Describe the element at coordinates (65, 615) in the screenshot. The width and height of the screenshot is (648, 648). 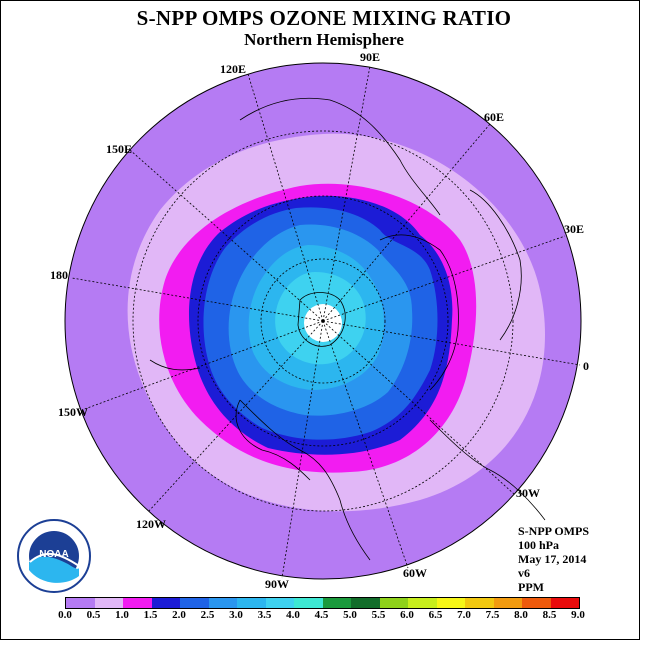
I see `colorbar-tick-label: 0.0` at that location.